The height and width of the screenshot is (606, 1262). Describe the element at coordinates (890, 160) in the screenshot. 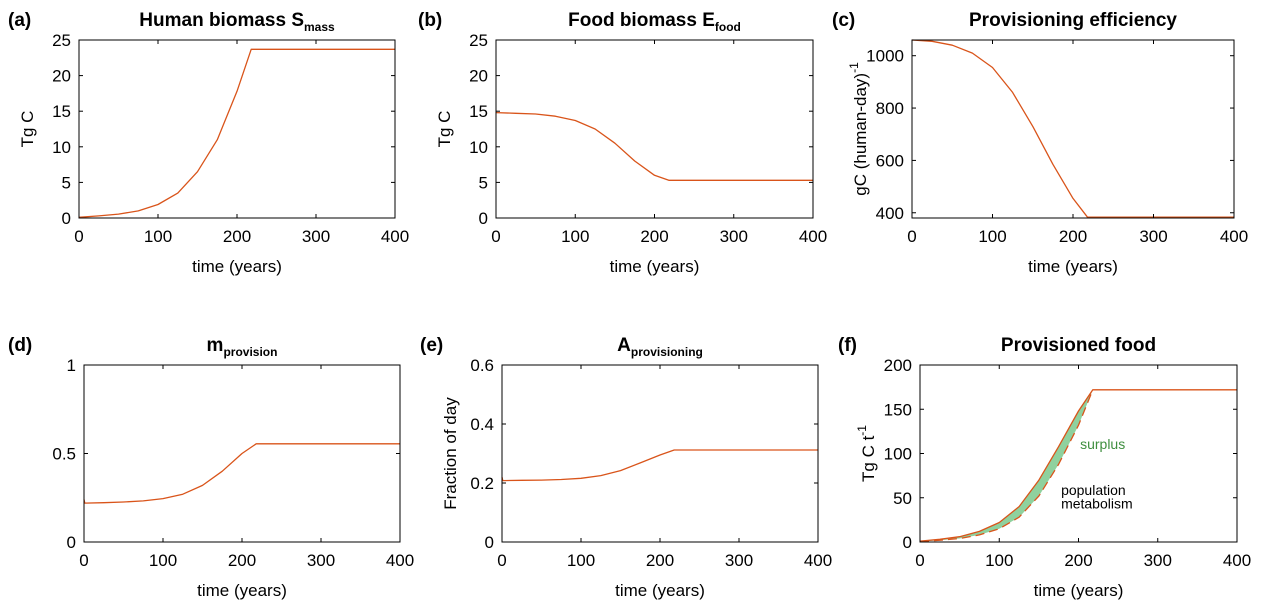

I see `y-tick-label: 600` at that location.